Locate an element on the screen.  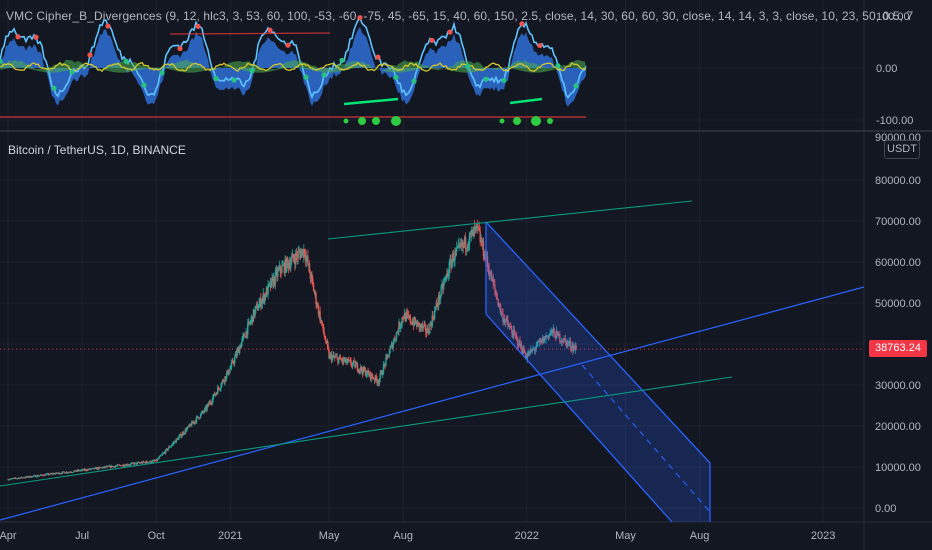
time-tick-label: Aug is located at coordinates (700, 536).